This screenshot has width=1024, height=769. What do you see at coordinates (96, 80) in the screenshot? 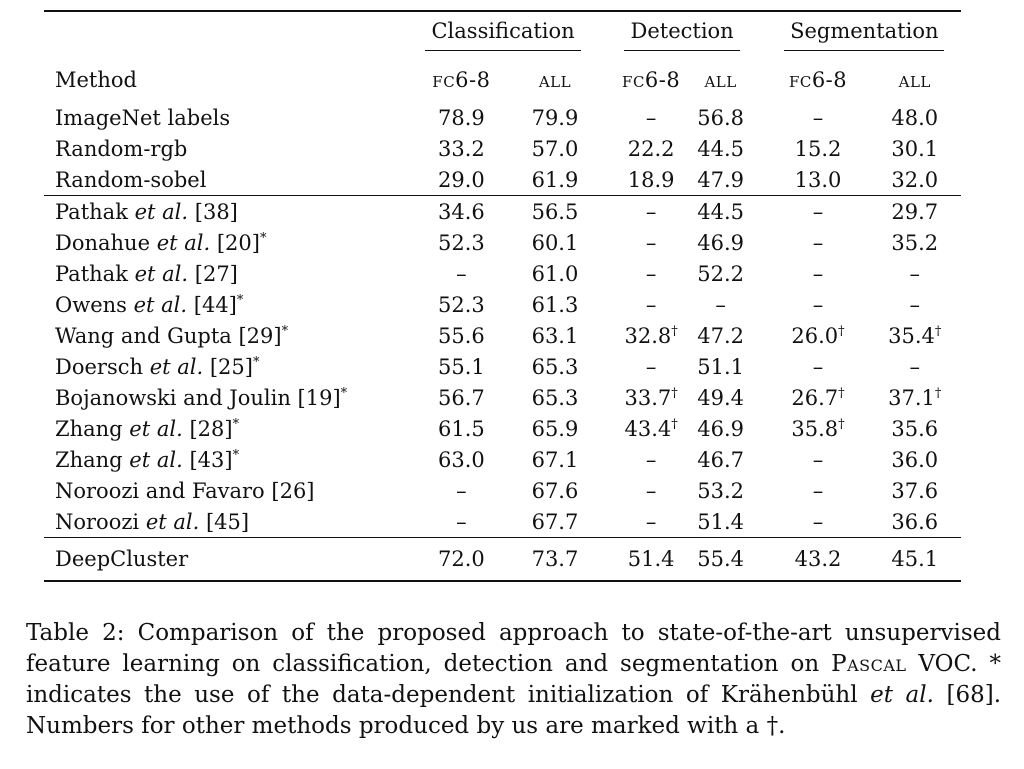
I see `method-header: Method` at bounding box center [96, 80].